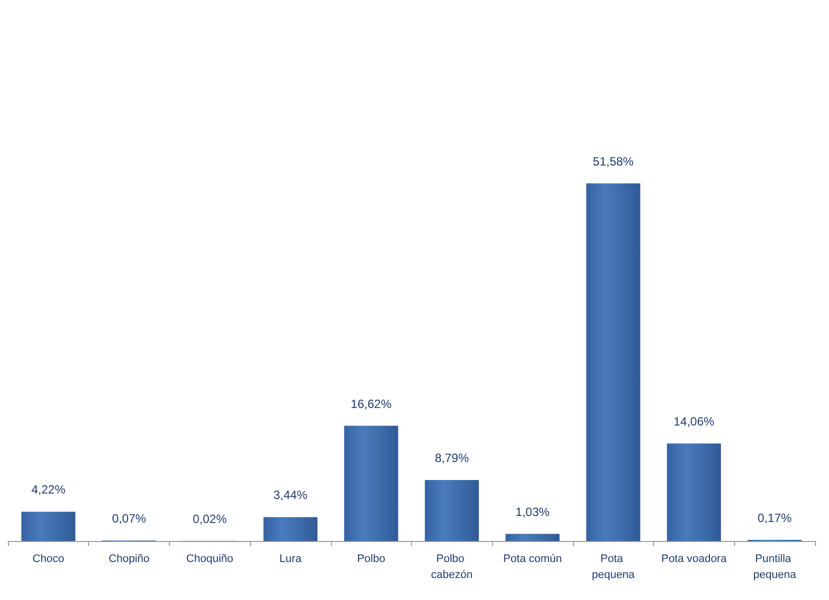 The height and width of the screenshot is (600, 829). I want to click on x-tick-label: Polbo cabezón, so click(452, 567).